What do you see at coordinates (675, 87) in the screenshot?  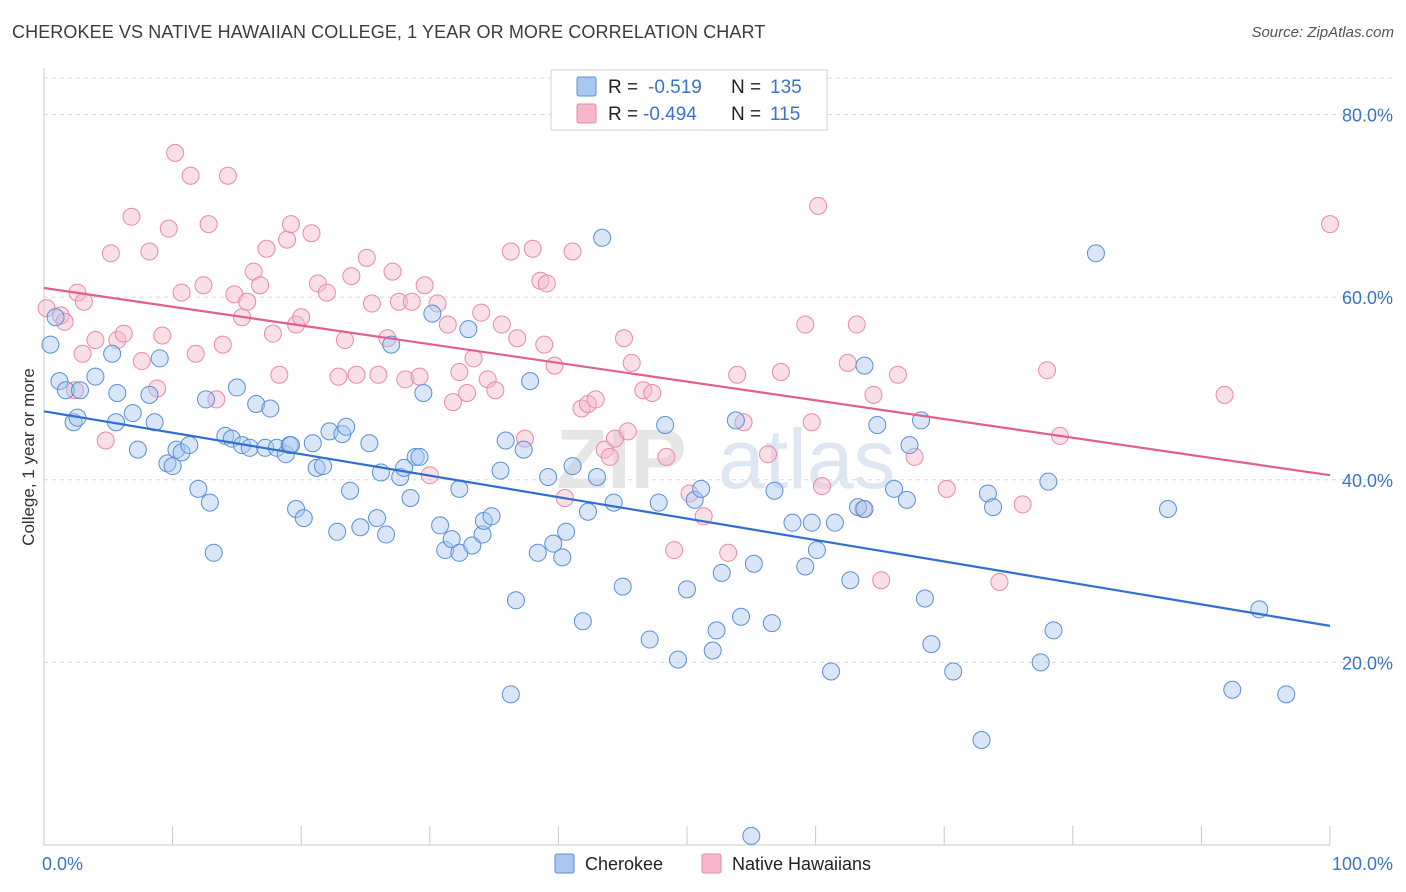 I see `legend-r-value-cherokee: -0.519` at bounding box center [675, 87].